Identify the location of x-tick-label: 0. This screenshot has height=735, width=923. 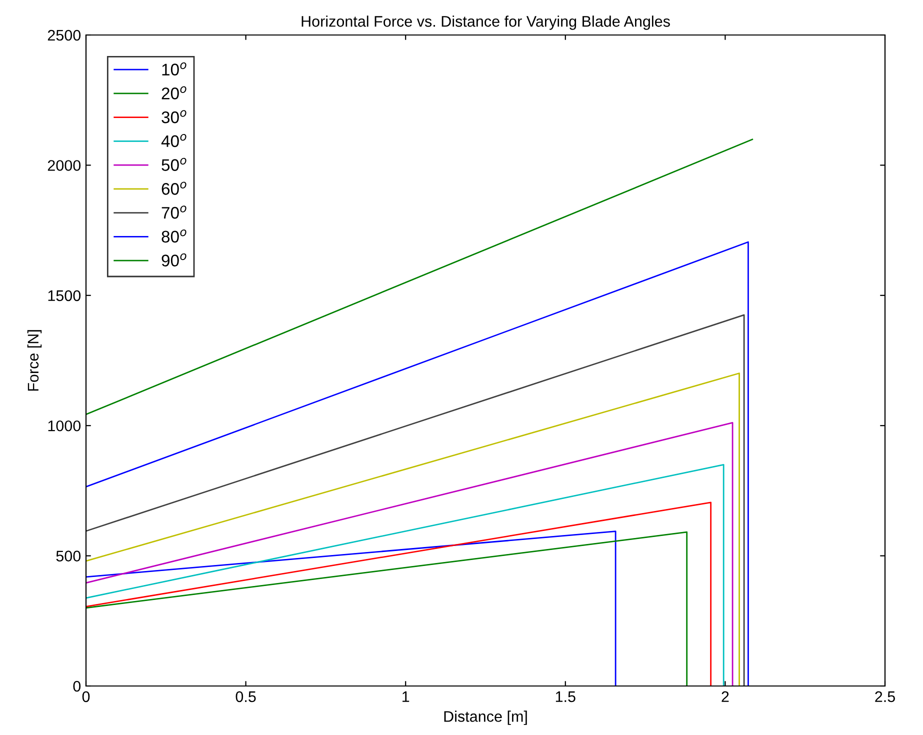
(86, 696).